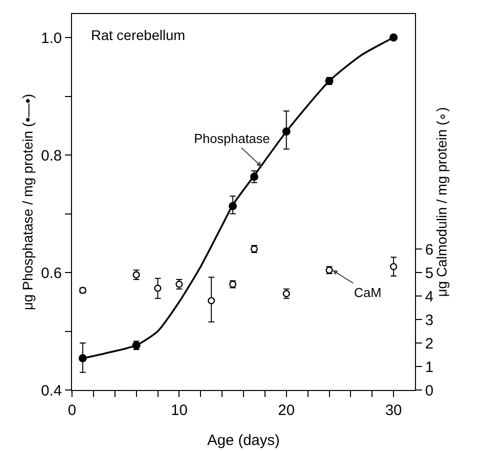  Describe the element at coordinates (51, 273) in the screenshot. I see `y-tick-label: 0.6` at that location.